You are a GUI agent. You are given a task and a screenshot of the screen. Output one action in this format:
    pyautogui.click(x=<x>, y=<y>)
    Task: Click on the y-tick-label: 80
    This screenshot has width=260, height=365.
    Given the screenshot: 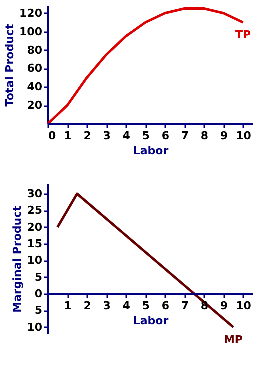 What is the action you would take?
    pyautogui.click(x=35, y=50)
    